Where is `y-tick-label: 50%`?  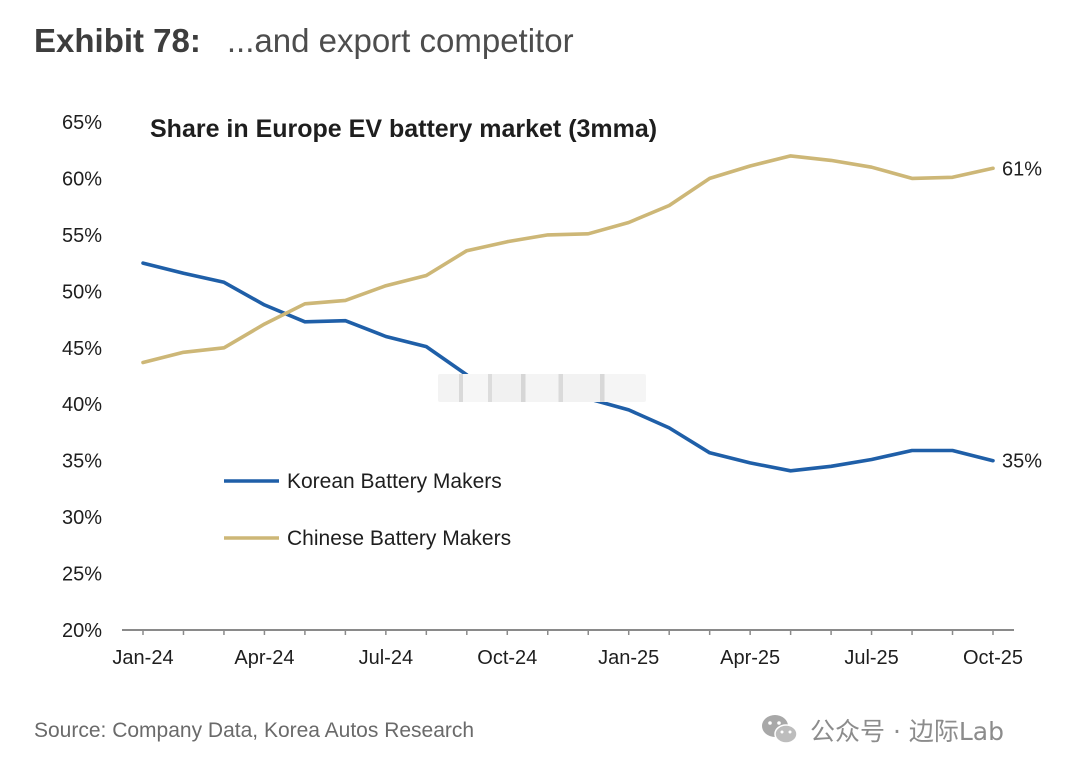
y-tick-label: 50% is located at coordinates (82, 292).